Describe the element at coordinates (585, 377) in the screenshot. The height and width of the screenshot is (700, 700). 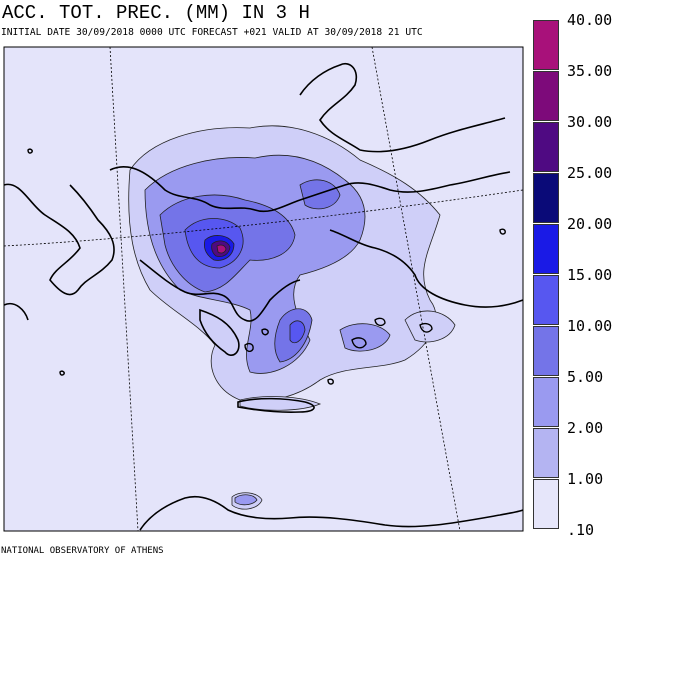
I see `legend-label-5: 5.00` at that location.